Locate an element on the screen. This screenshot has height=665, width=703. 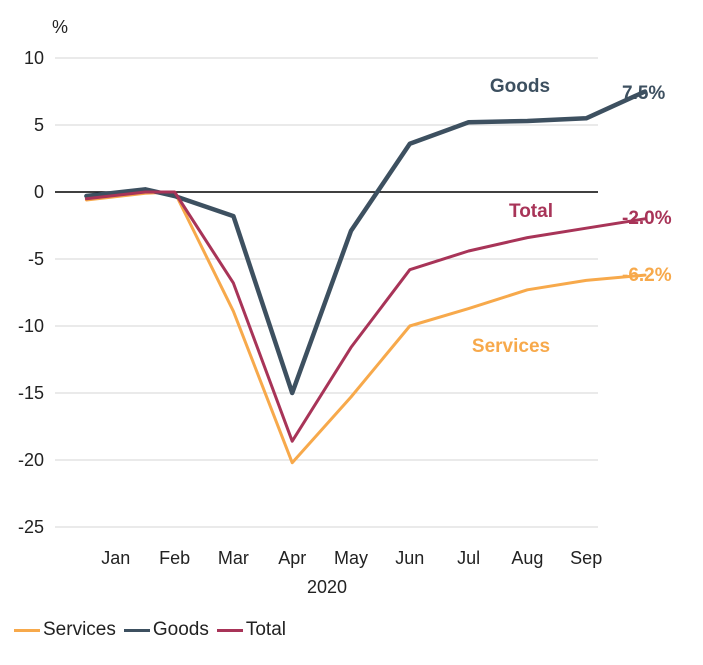
x-tick-label: May is located at coordinates (351, 558).